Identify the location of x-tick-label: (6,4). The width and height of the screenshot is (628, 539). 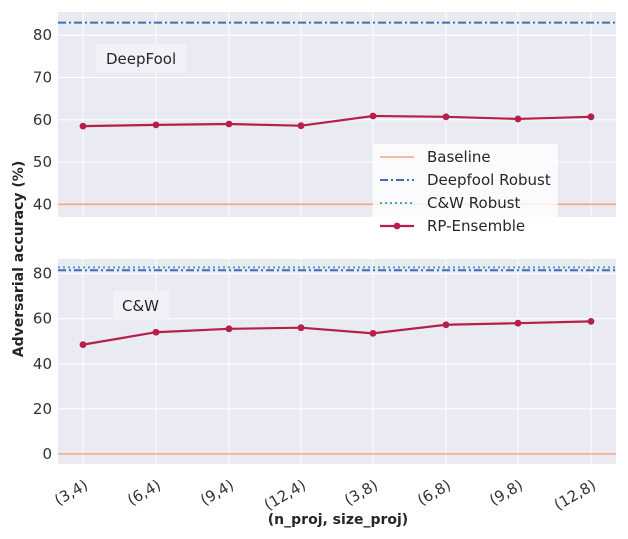
(144, 492).